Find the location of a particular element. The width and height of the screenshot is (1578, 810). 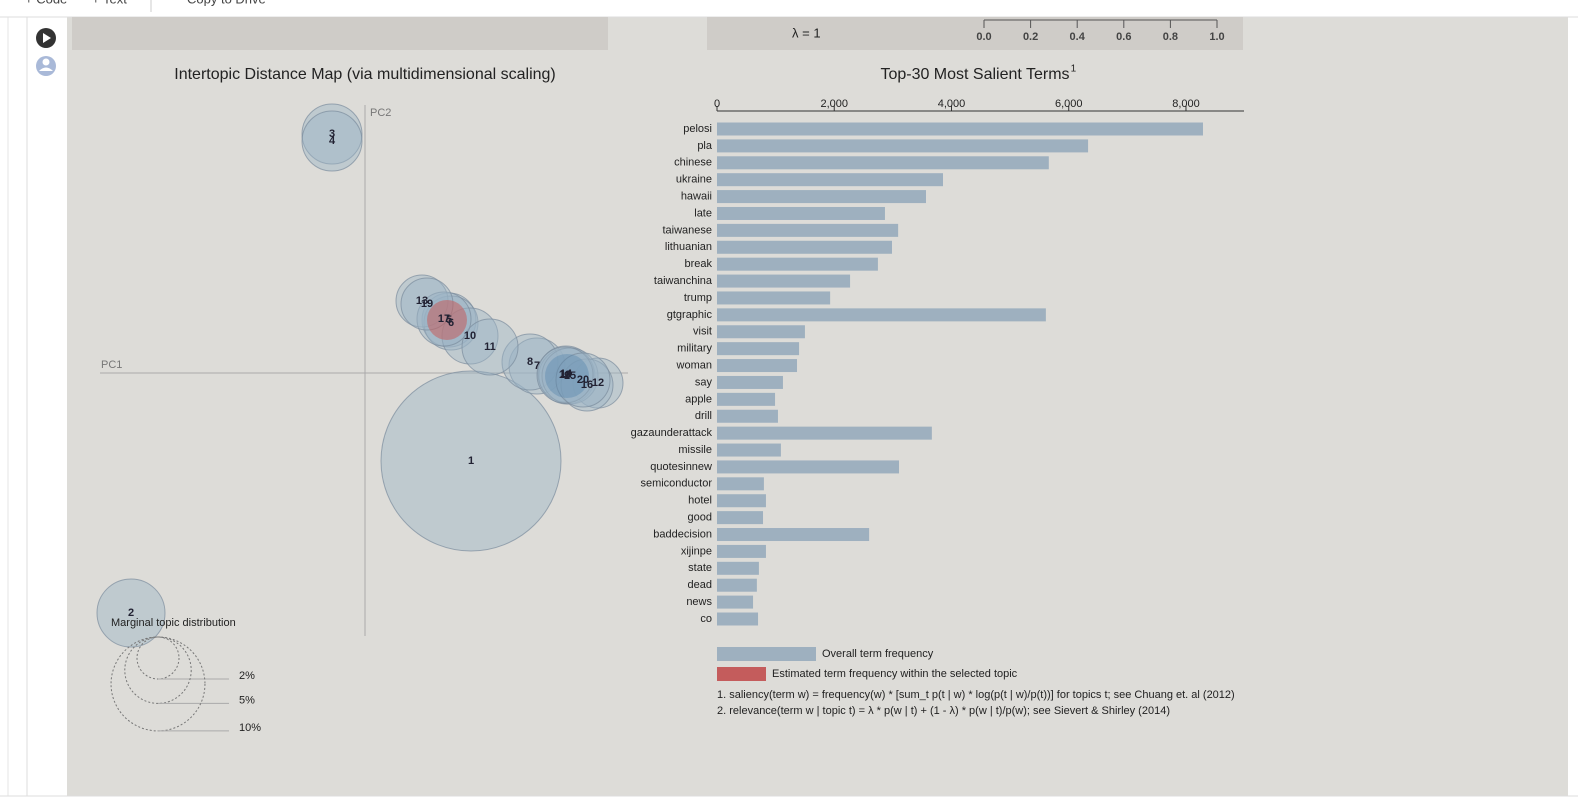

term-label: taiwanese is located at coordinates (687, 230).